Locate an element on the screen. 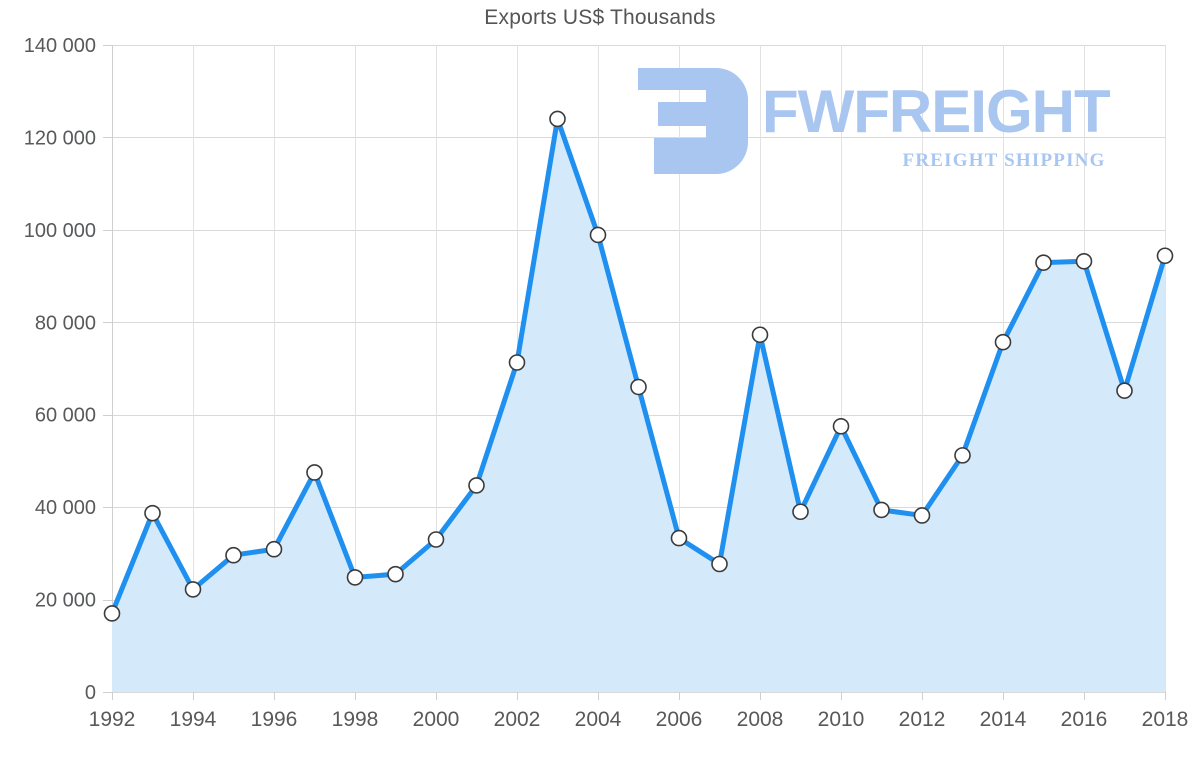 This screenshot has height=763, width=1200. x-tick-label: 1998 is located at coordinates (355, 719).